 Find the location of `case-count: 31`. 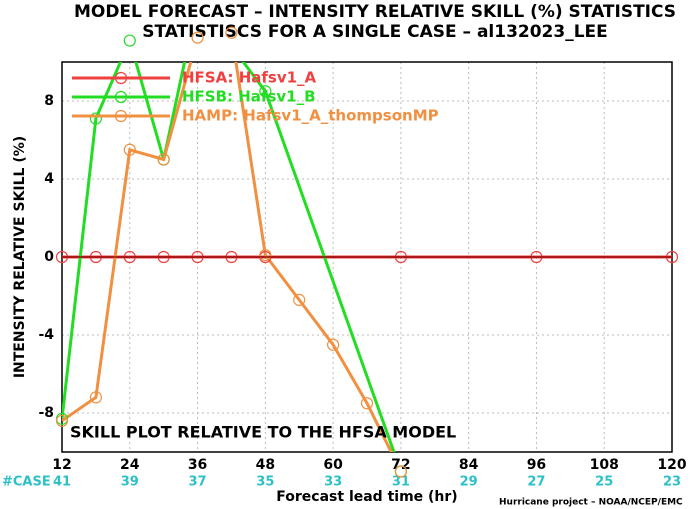

case-count: 31 is located at coordinates (401, 482).